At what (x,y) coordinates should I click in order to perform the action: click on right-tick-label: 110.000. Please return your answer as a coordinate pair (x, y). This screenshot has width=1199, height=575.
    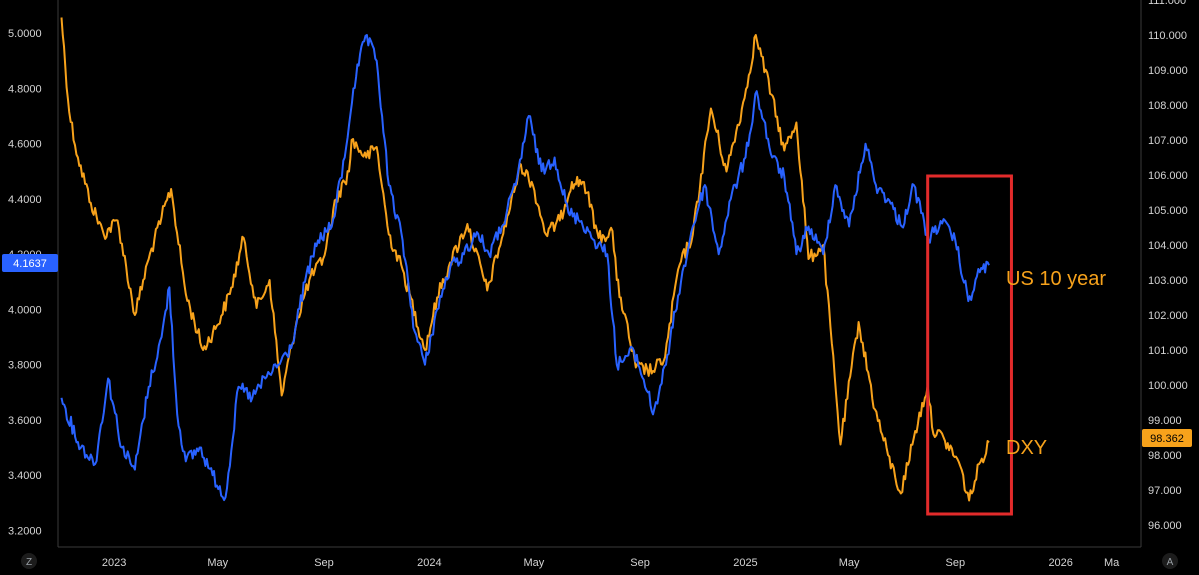
    Looking at the image, I should click on (1167, 36).